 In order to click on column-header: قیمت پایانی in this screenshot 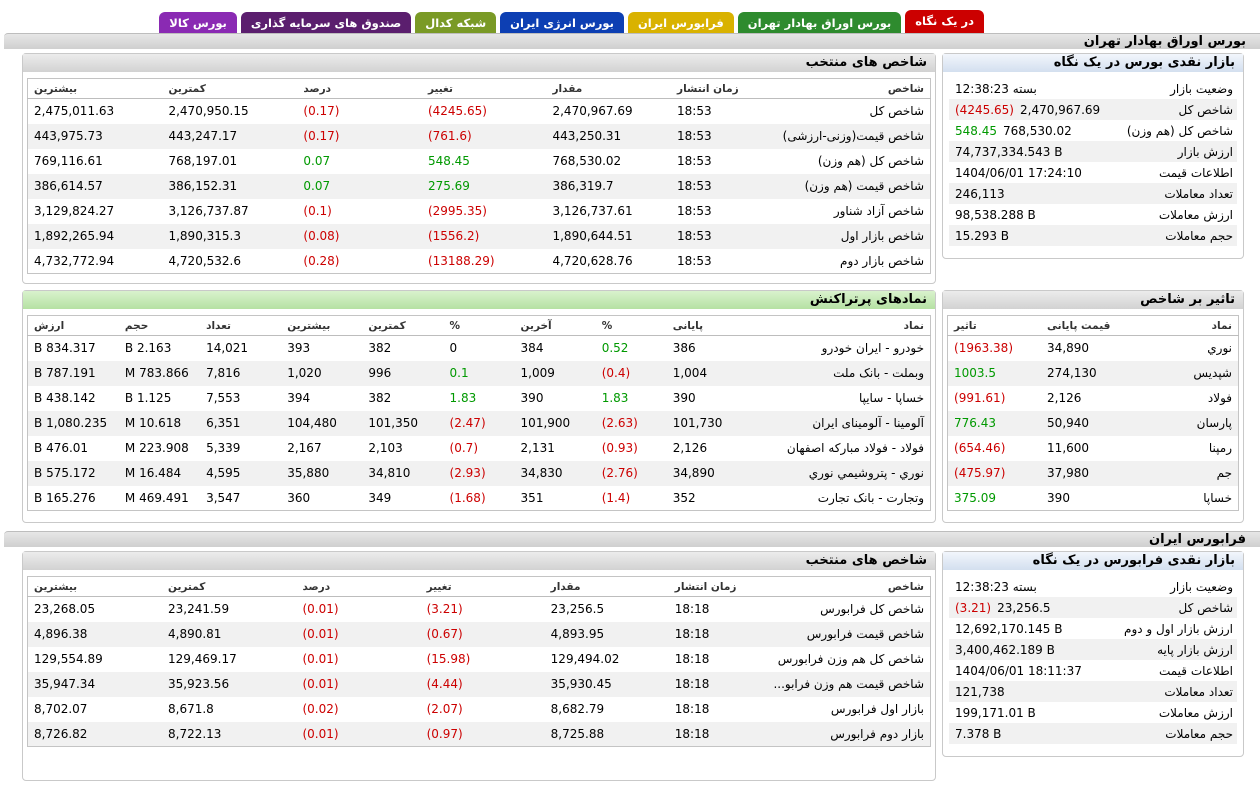, I will do `click(1093, 325)`.